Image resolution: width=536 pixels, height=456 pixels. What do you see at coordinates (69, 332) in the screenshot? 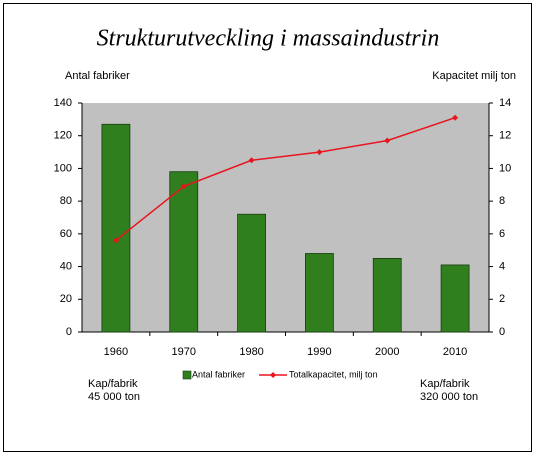
I see `y-tick-label: 0` at bounding box center [69, 332].